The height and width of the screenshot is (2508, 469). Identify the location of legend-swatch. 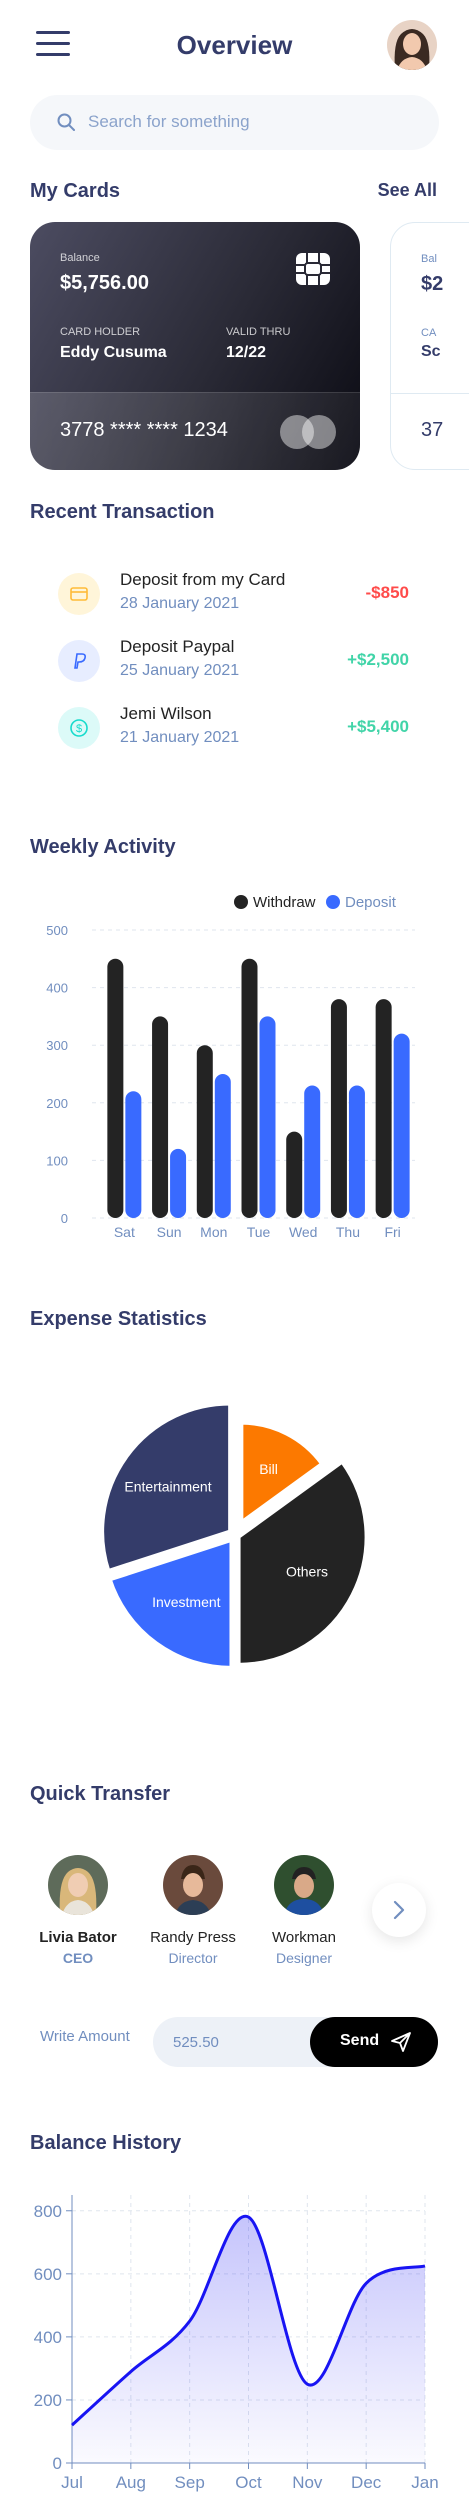
(241, 902).